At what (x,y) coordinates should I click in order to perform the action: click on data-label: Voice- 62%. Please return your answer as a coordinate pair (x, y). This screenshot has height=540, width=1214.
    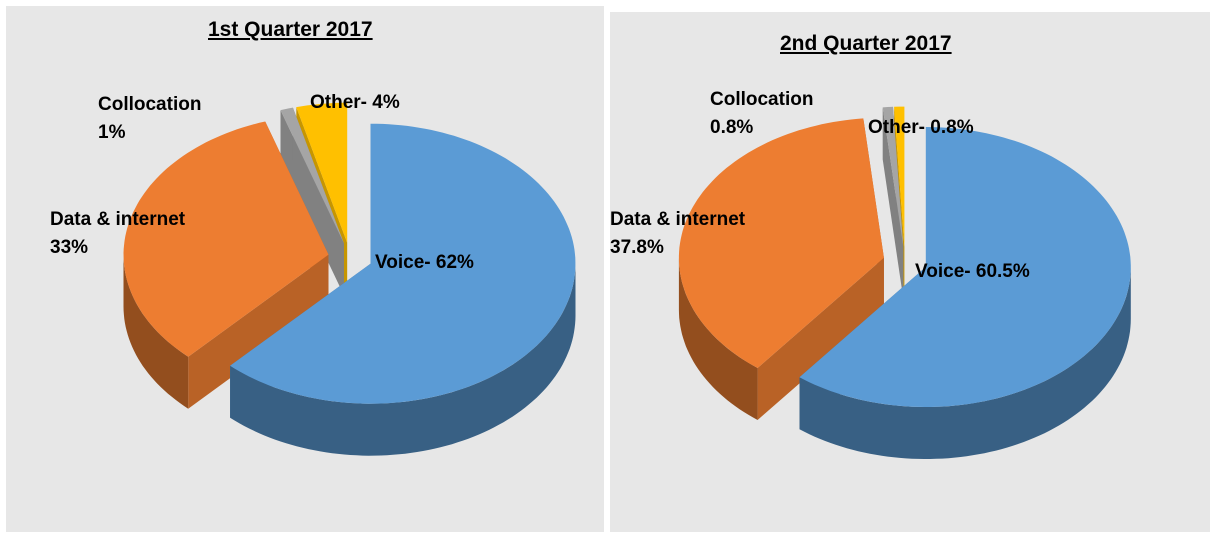
    Looking at the image, I should click on (424, 262).